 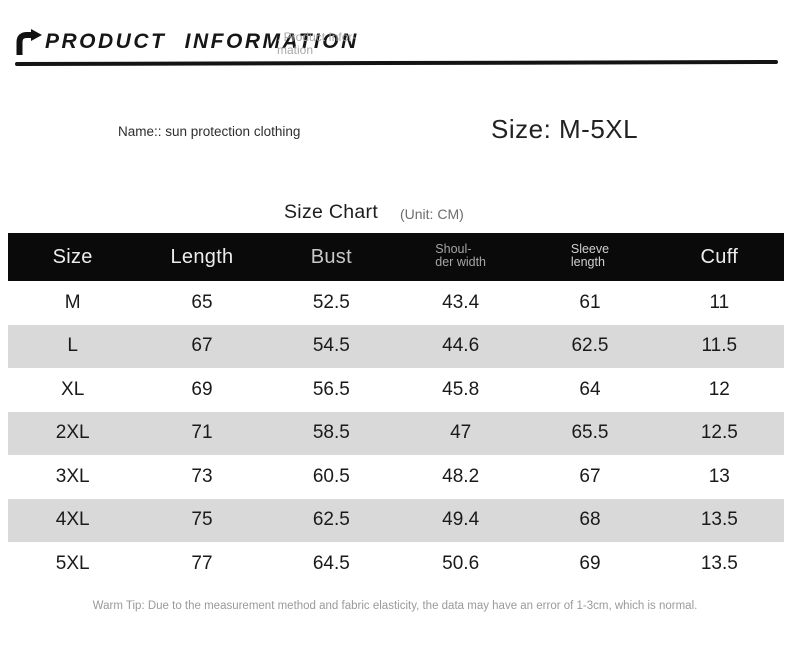 I want to click on table-cell: 3XL, so click(x=72, y=476).